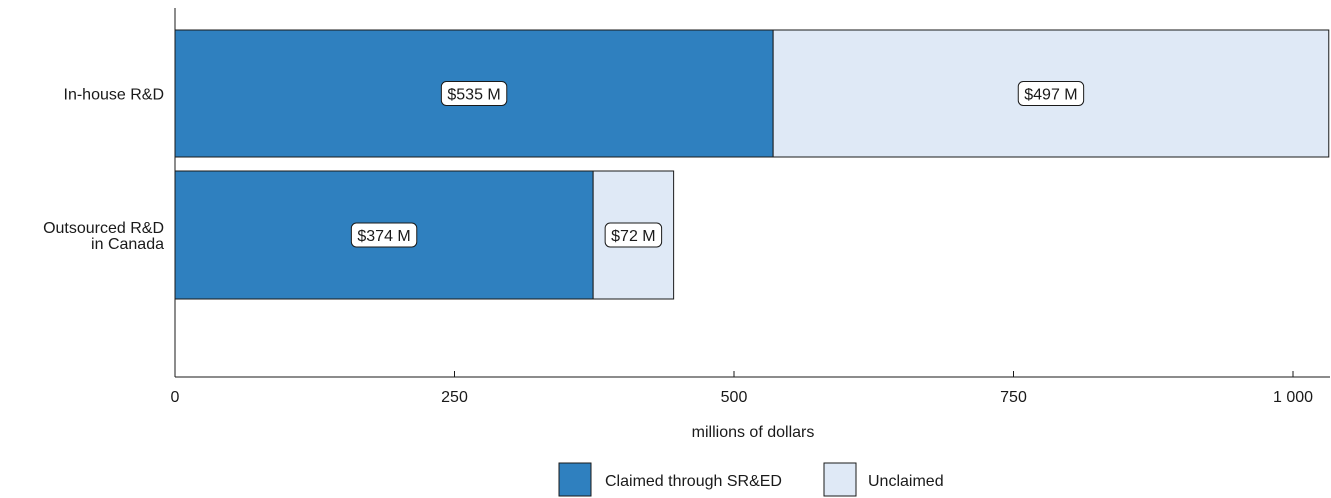 The image size is (1331, 498). What do you see at coordinates (575, 479) in the screenshot?
I see `legend-swatch-claimed-through-sranded` at bounding box center [575, 479].